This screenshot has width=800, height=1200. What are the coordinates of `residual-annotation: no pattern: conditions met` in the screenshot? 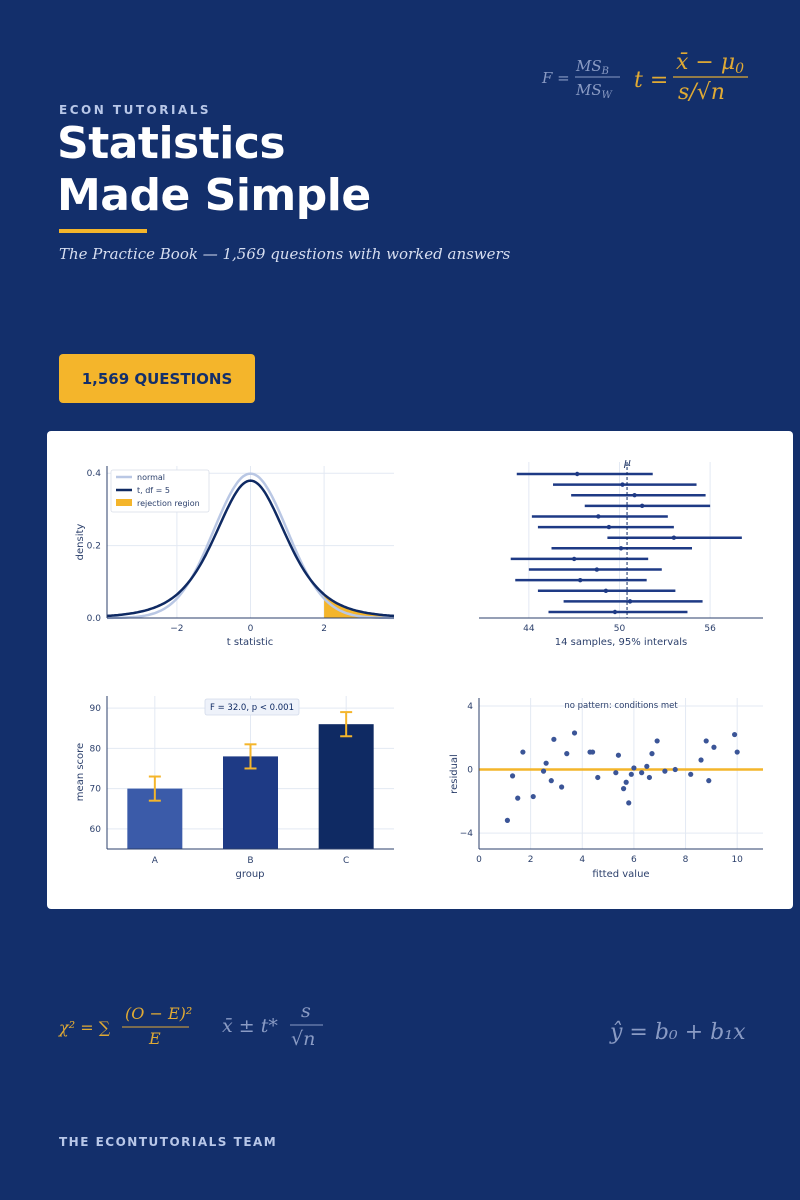 It's located at (621, 706).